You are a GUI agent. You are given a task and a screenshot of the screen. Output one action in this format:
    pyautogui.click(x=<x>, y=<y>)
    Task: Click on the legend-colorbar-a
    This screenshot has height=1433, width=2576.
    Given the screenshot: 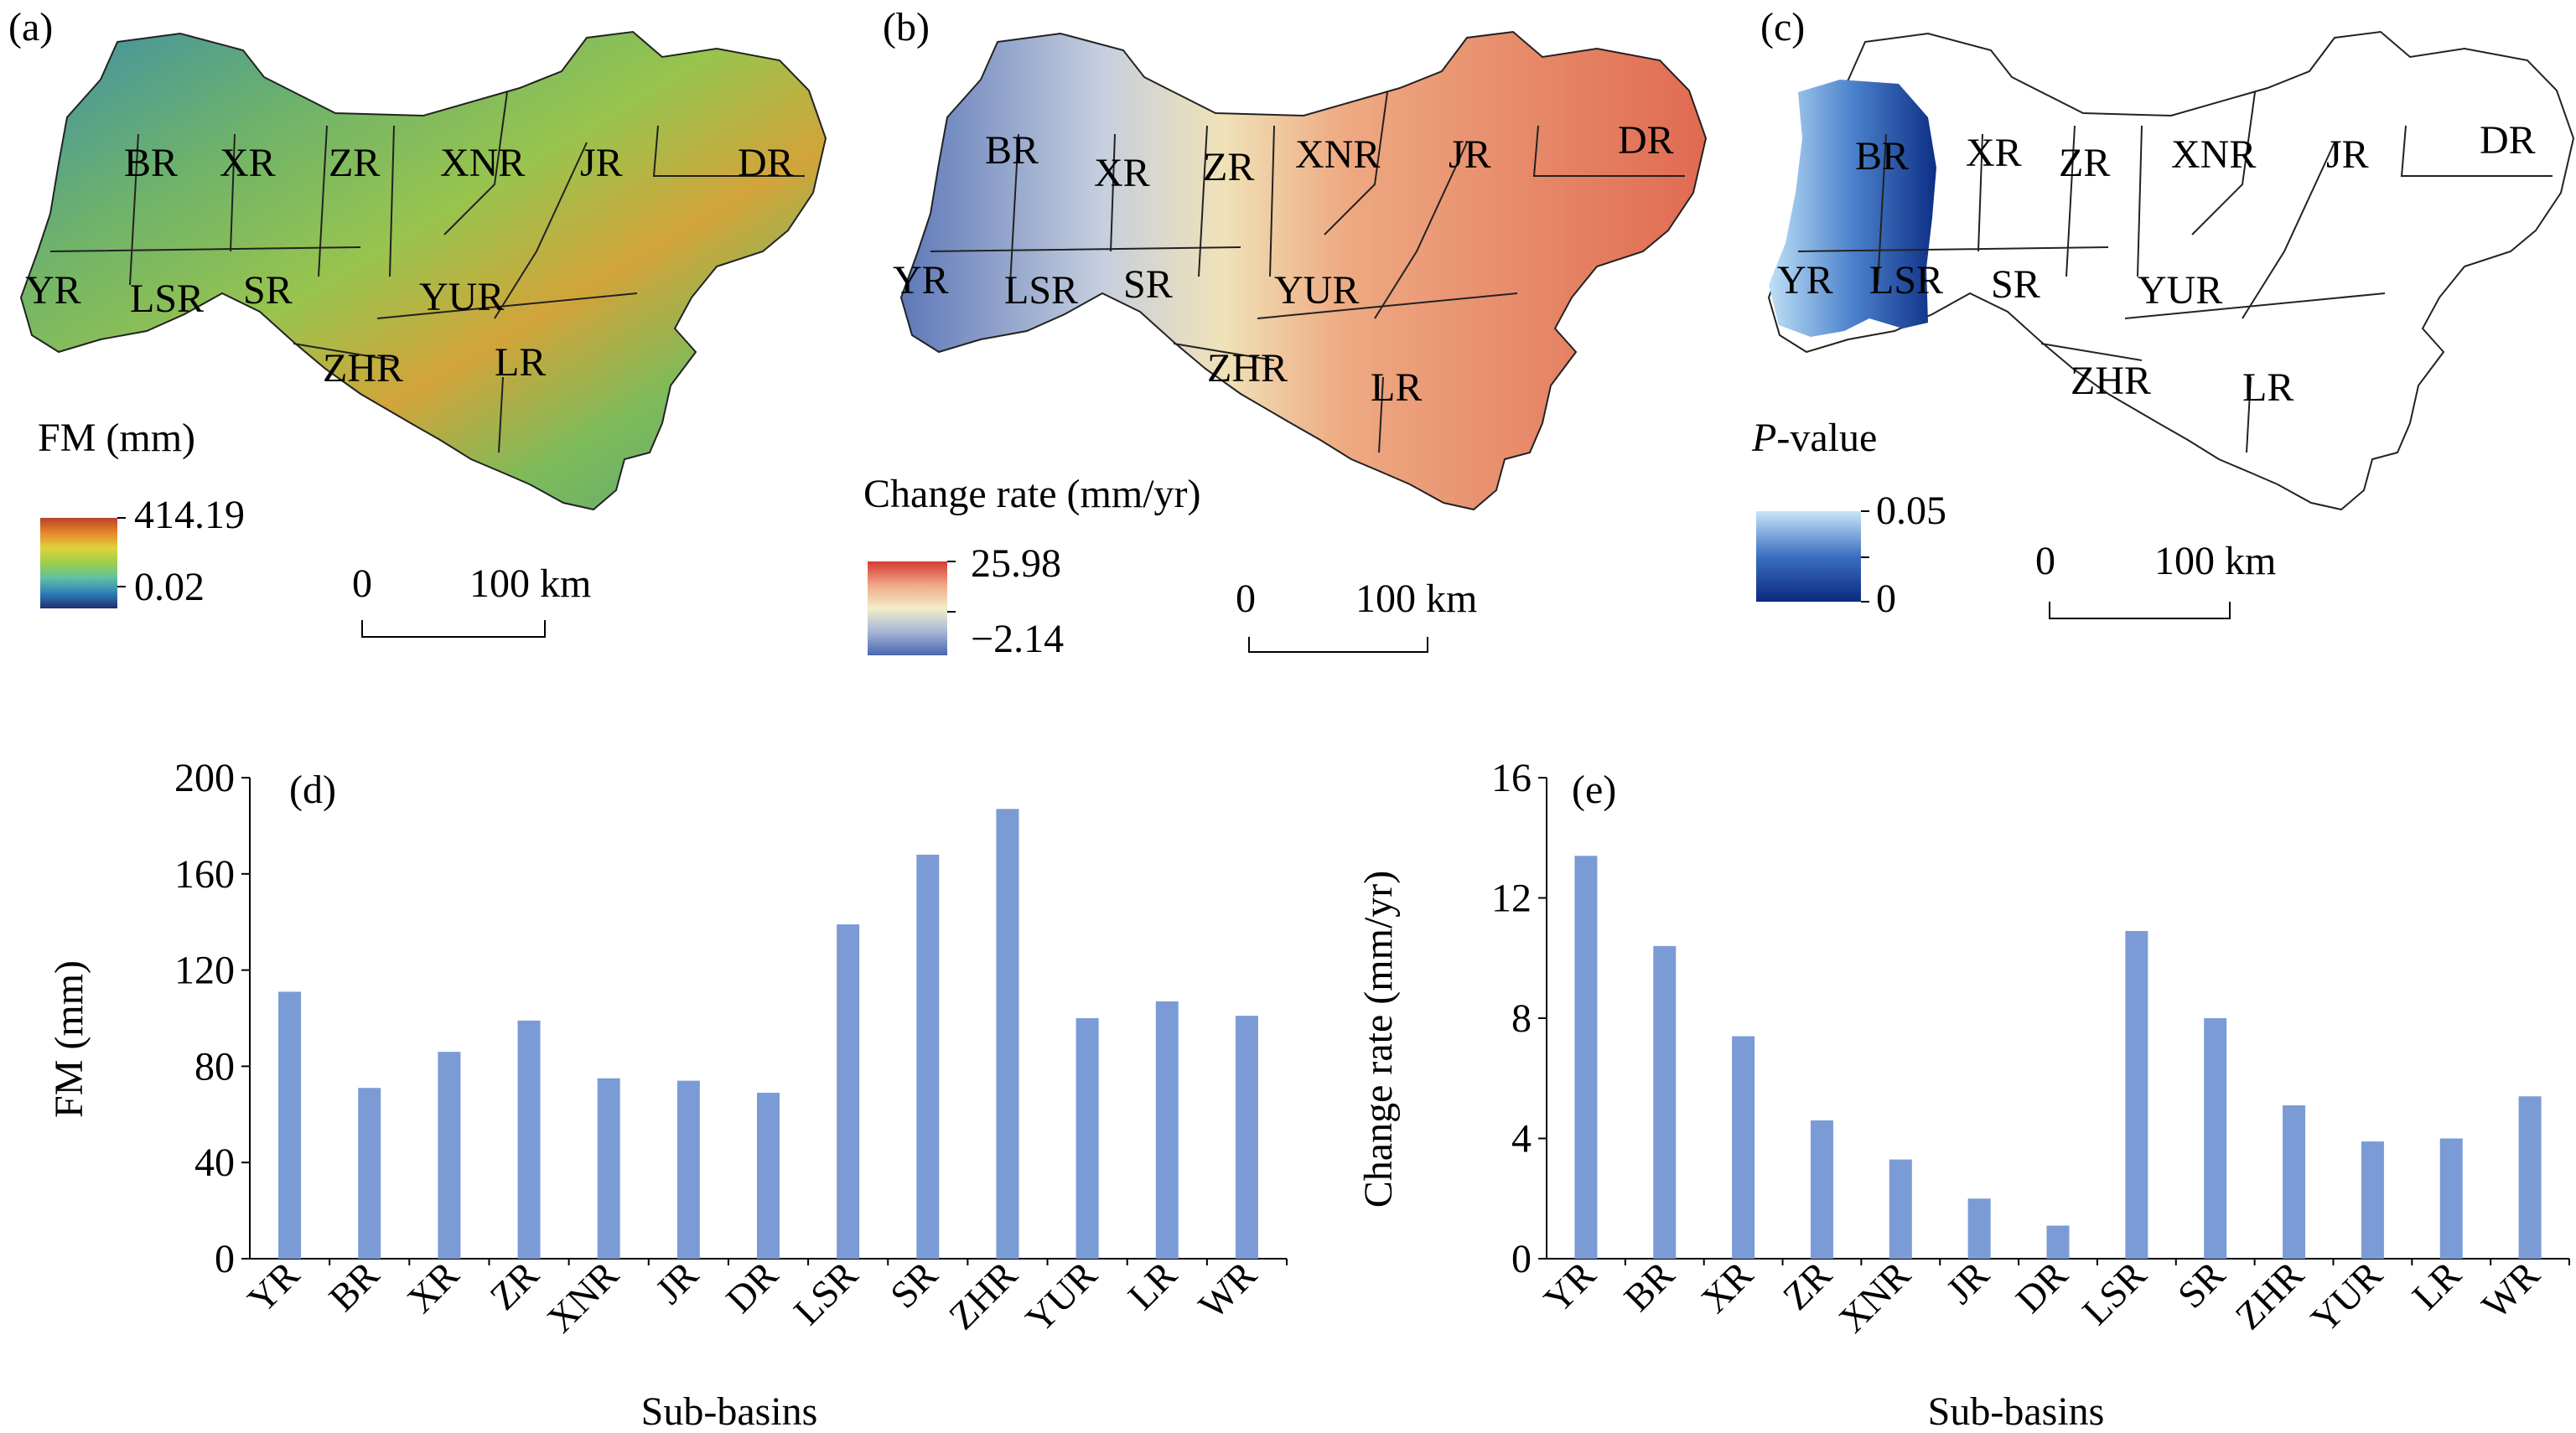 What is the action you would take?
    pyautogui.click(x=78, y=563)
    